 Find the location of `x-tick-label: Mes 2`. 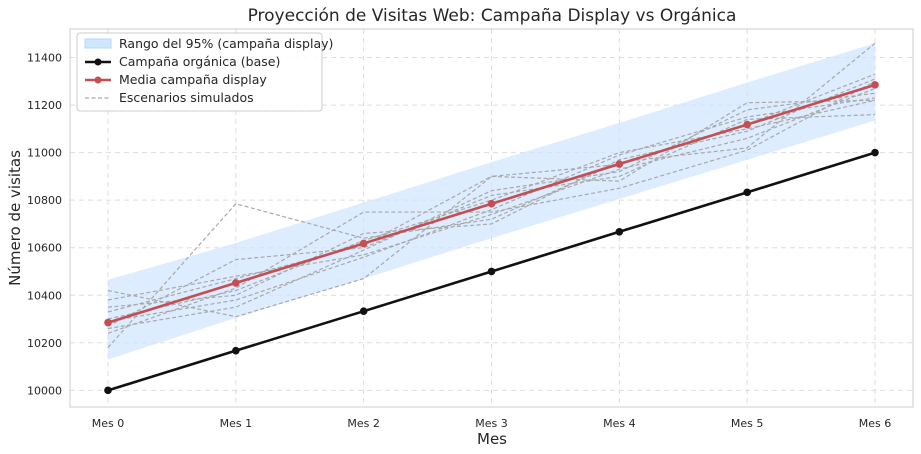

x-tick-label: Mes 2 is located at coordinates (363, 423).